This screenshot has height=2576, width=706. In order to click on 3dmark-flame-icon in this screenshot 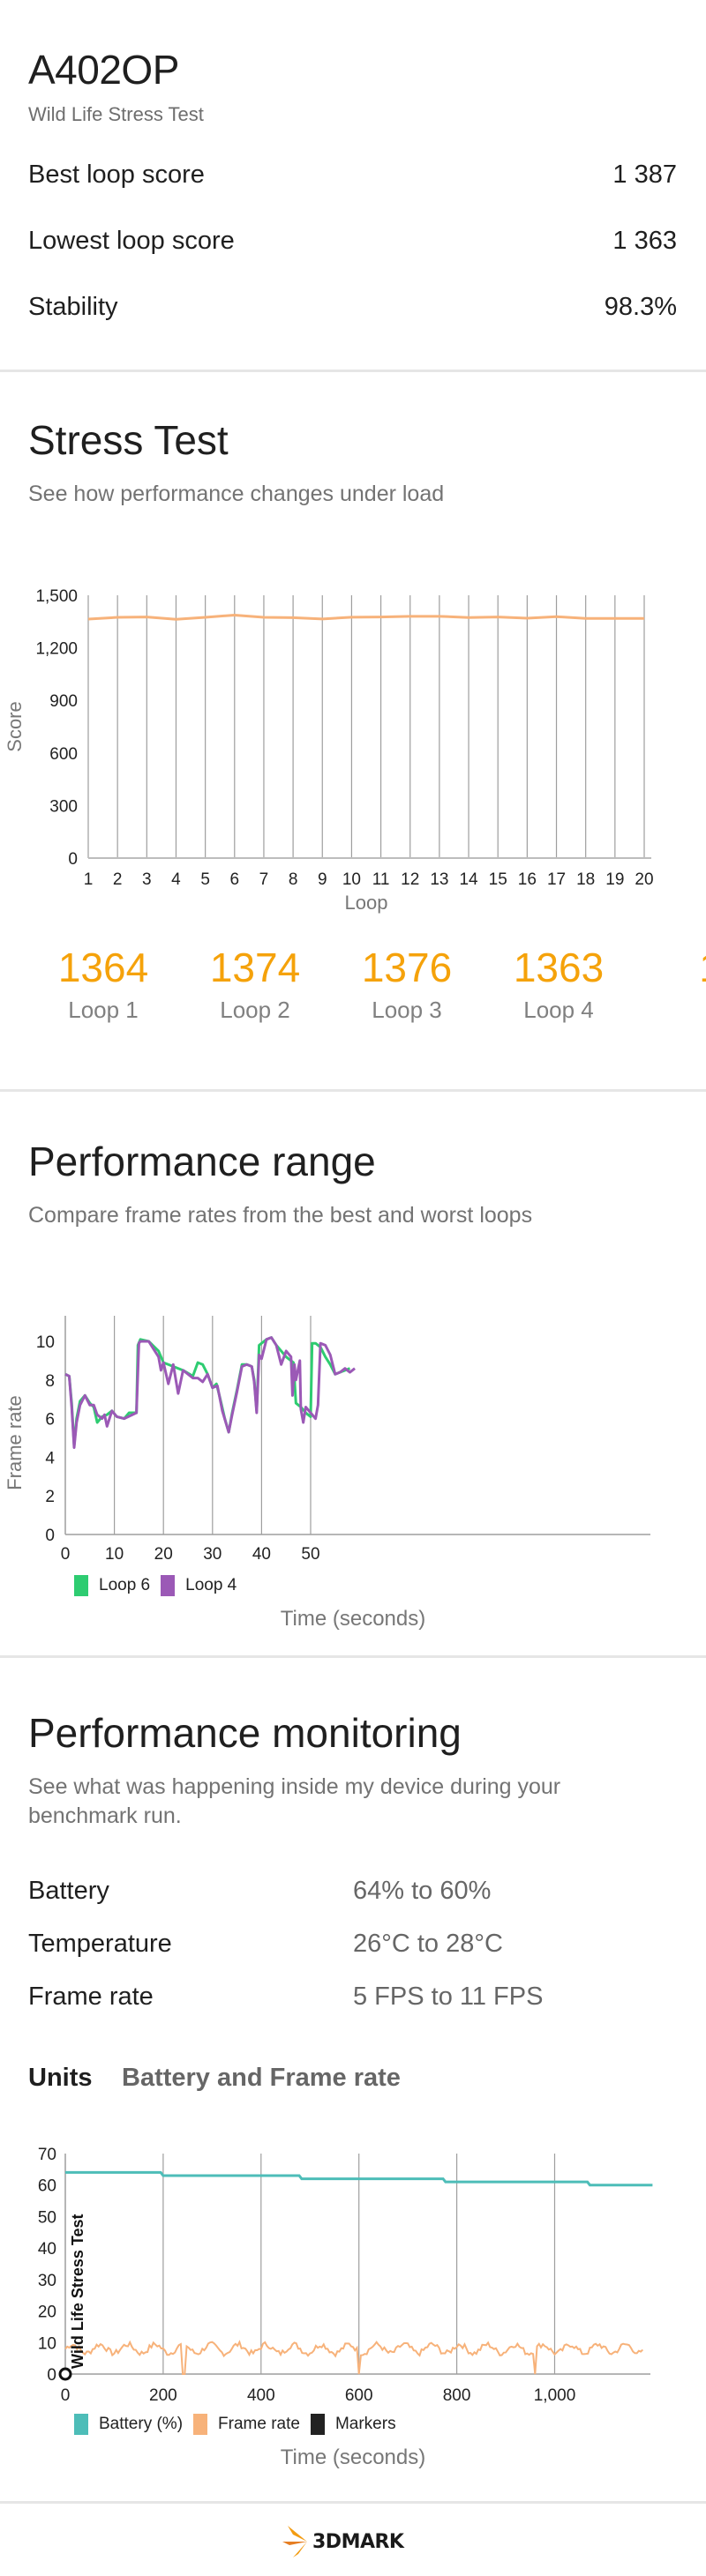, I will do `click(294, 2541)`.